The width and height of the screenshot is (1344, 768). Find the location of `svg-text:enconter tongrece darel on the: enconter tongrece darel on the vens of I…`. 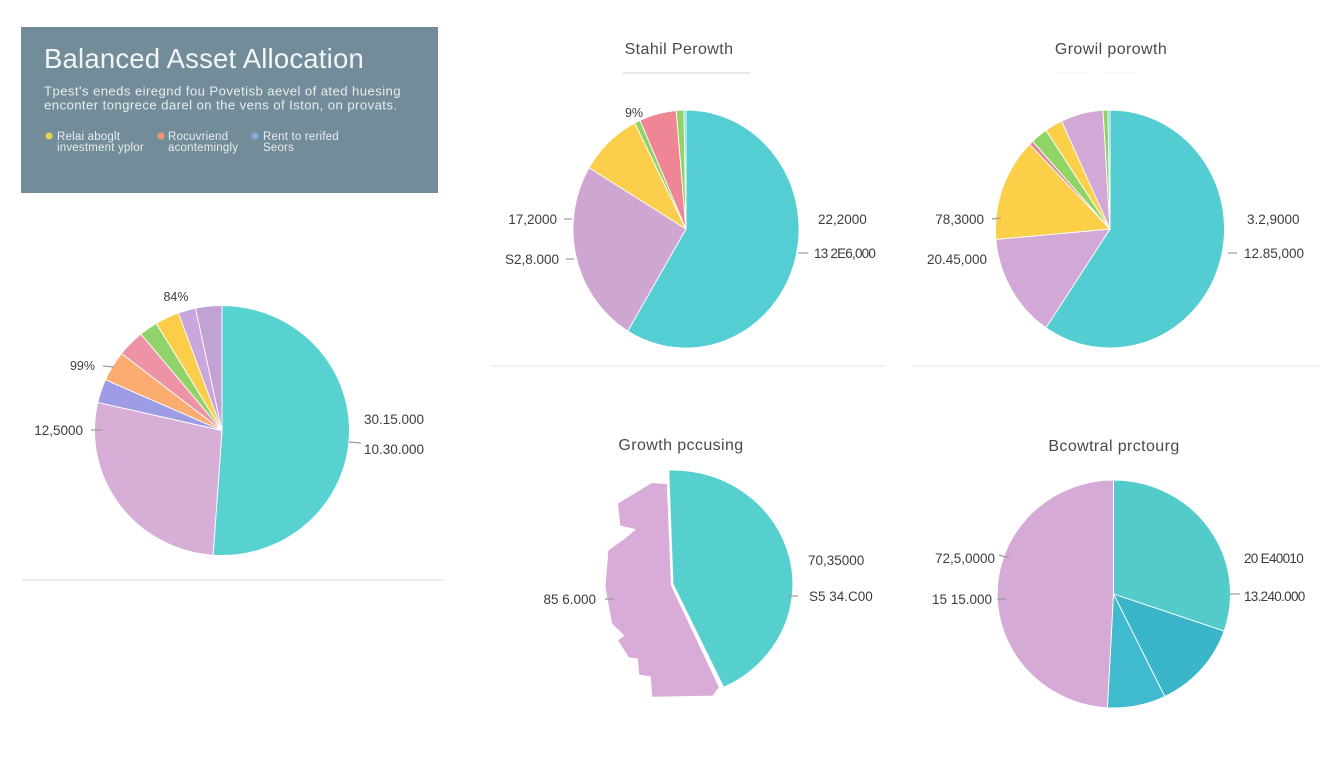

svg-text:enconter tongrece darel on the: enconter tongrece darel on the vens of I… is located at coordinates (220, 105).